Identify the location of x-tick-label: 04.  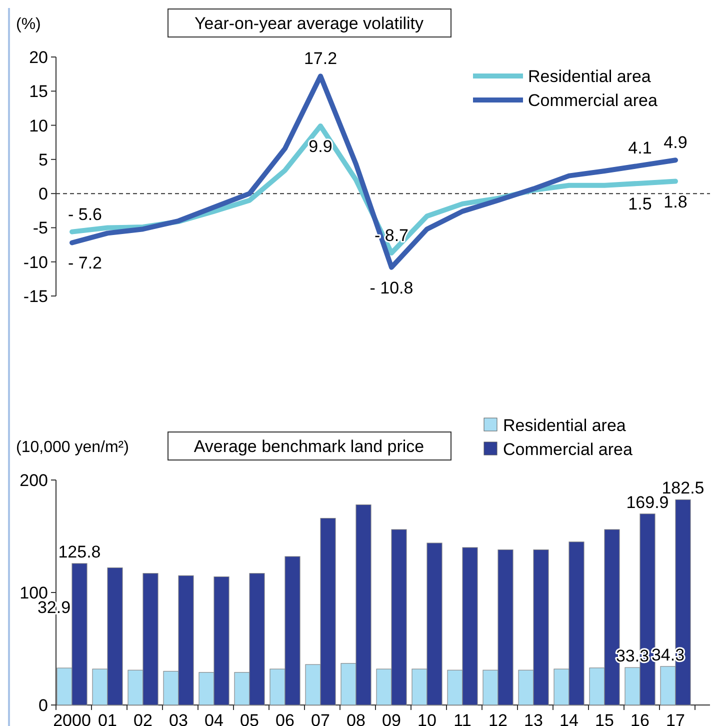
(214, 718).